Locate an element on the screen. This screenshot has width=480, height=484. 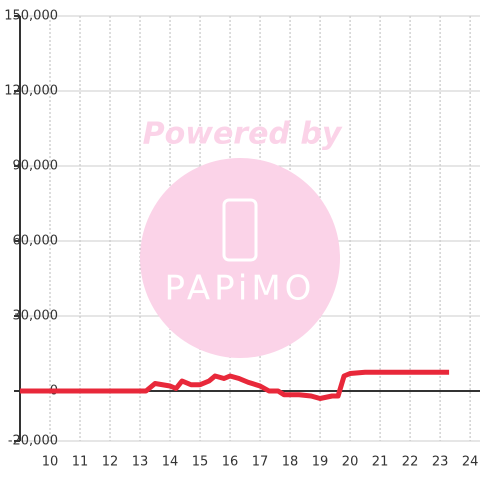
y-tick-label: 150,000 is located at coordinates (31, 16).